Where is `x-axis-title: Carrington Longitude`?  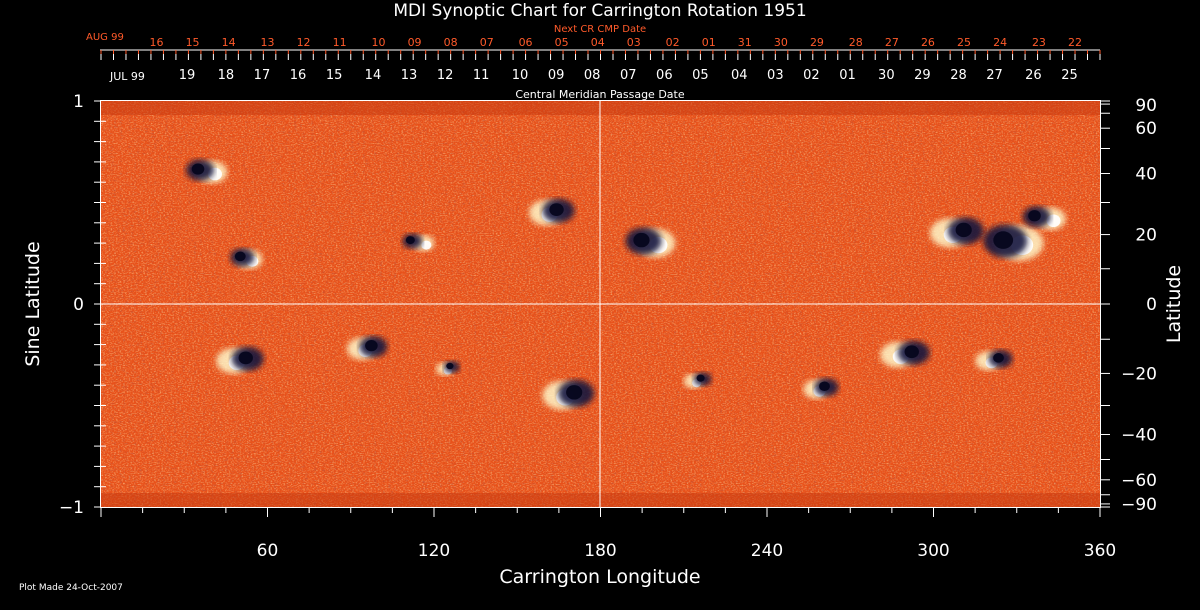 x-axis-title: Carrington Longitude is located at coordinates (599, 577).